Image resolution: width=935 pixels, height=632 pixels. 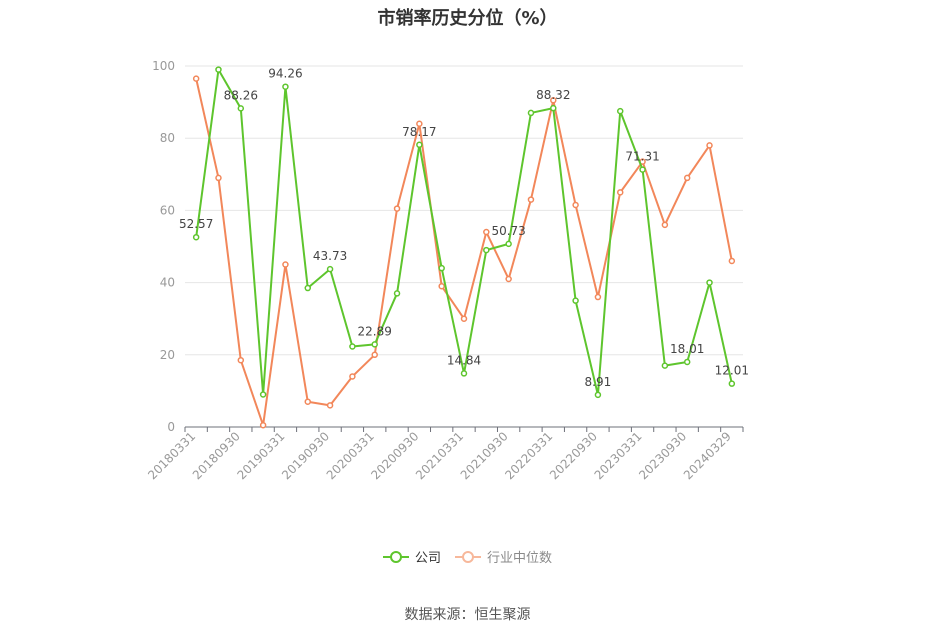 I want to click on x-tick-label: 20200930, so click(x=394, y=455).